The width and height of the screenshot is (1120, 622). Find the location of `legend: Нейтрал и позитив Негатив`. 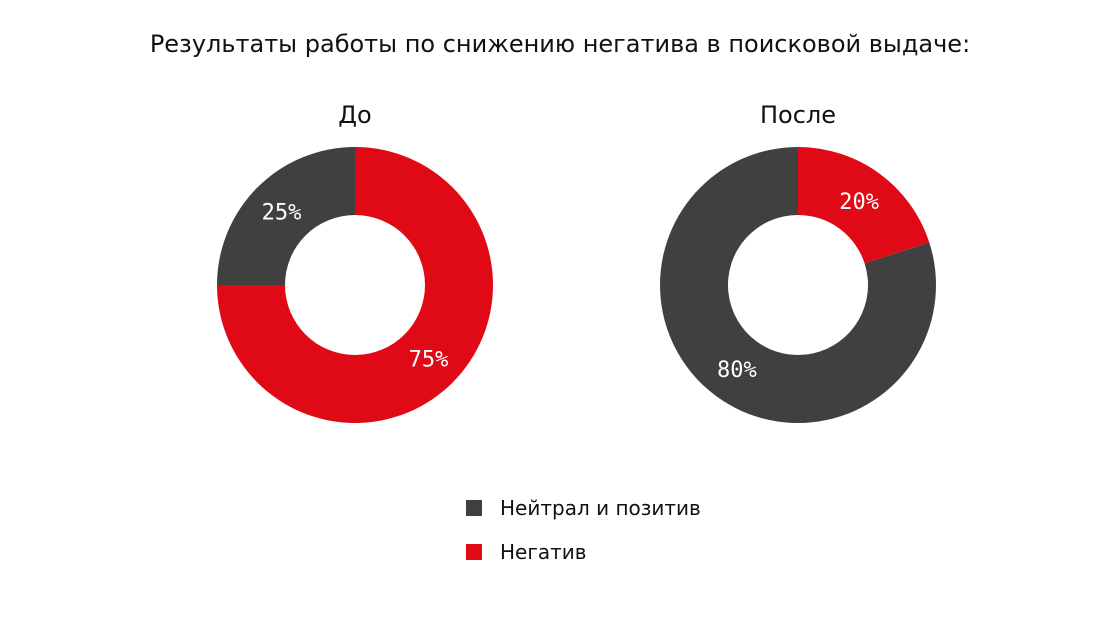

legend: Нейтрал и позитив Негатив is located at coordinates (583, 530).